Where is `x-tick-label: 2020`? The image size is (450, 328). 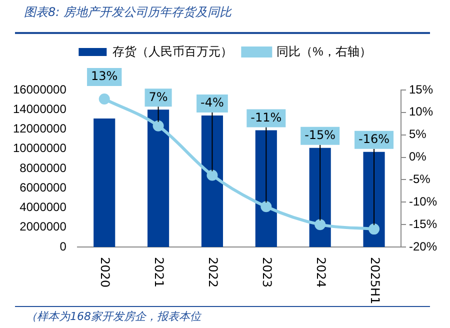 x-tick-label: 2020 is located at coordinates (105, 272).